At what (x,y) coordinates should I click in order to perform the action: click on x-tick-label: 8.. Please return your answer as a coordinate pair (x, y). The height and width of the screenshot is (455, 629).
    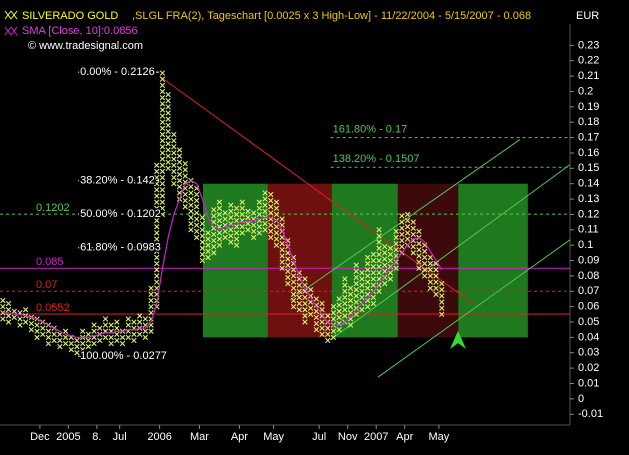
    Looking at the image, I should click on (96, 437).